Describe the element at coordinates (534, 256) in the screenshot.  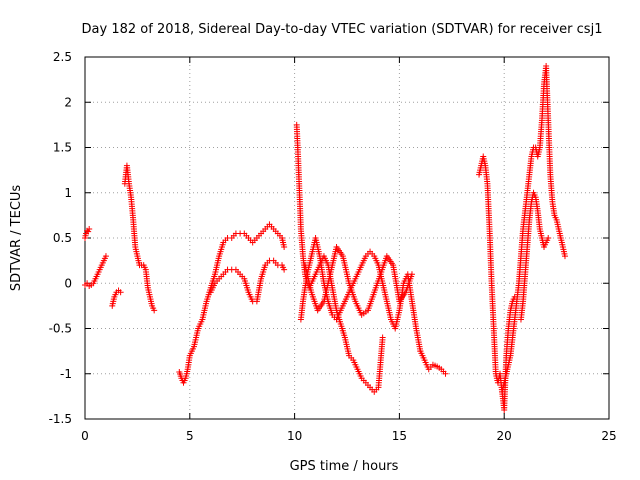
I see `series-sat-m` at that location.